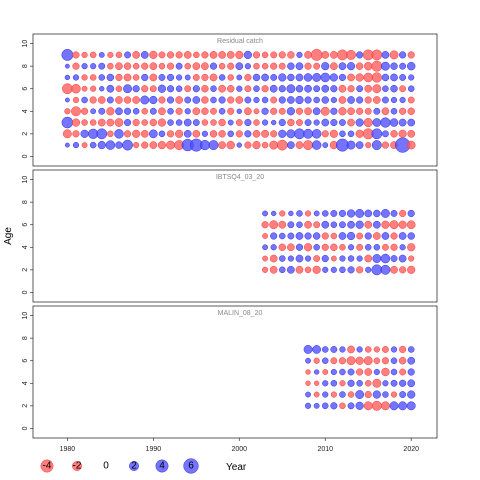  What do you see at coordinates (325, 449) in the screenshot?
I see `x-tick-label: 2010` at bounding box center [325, 449].